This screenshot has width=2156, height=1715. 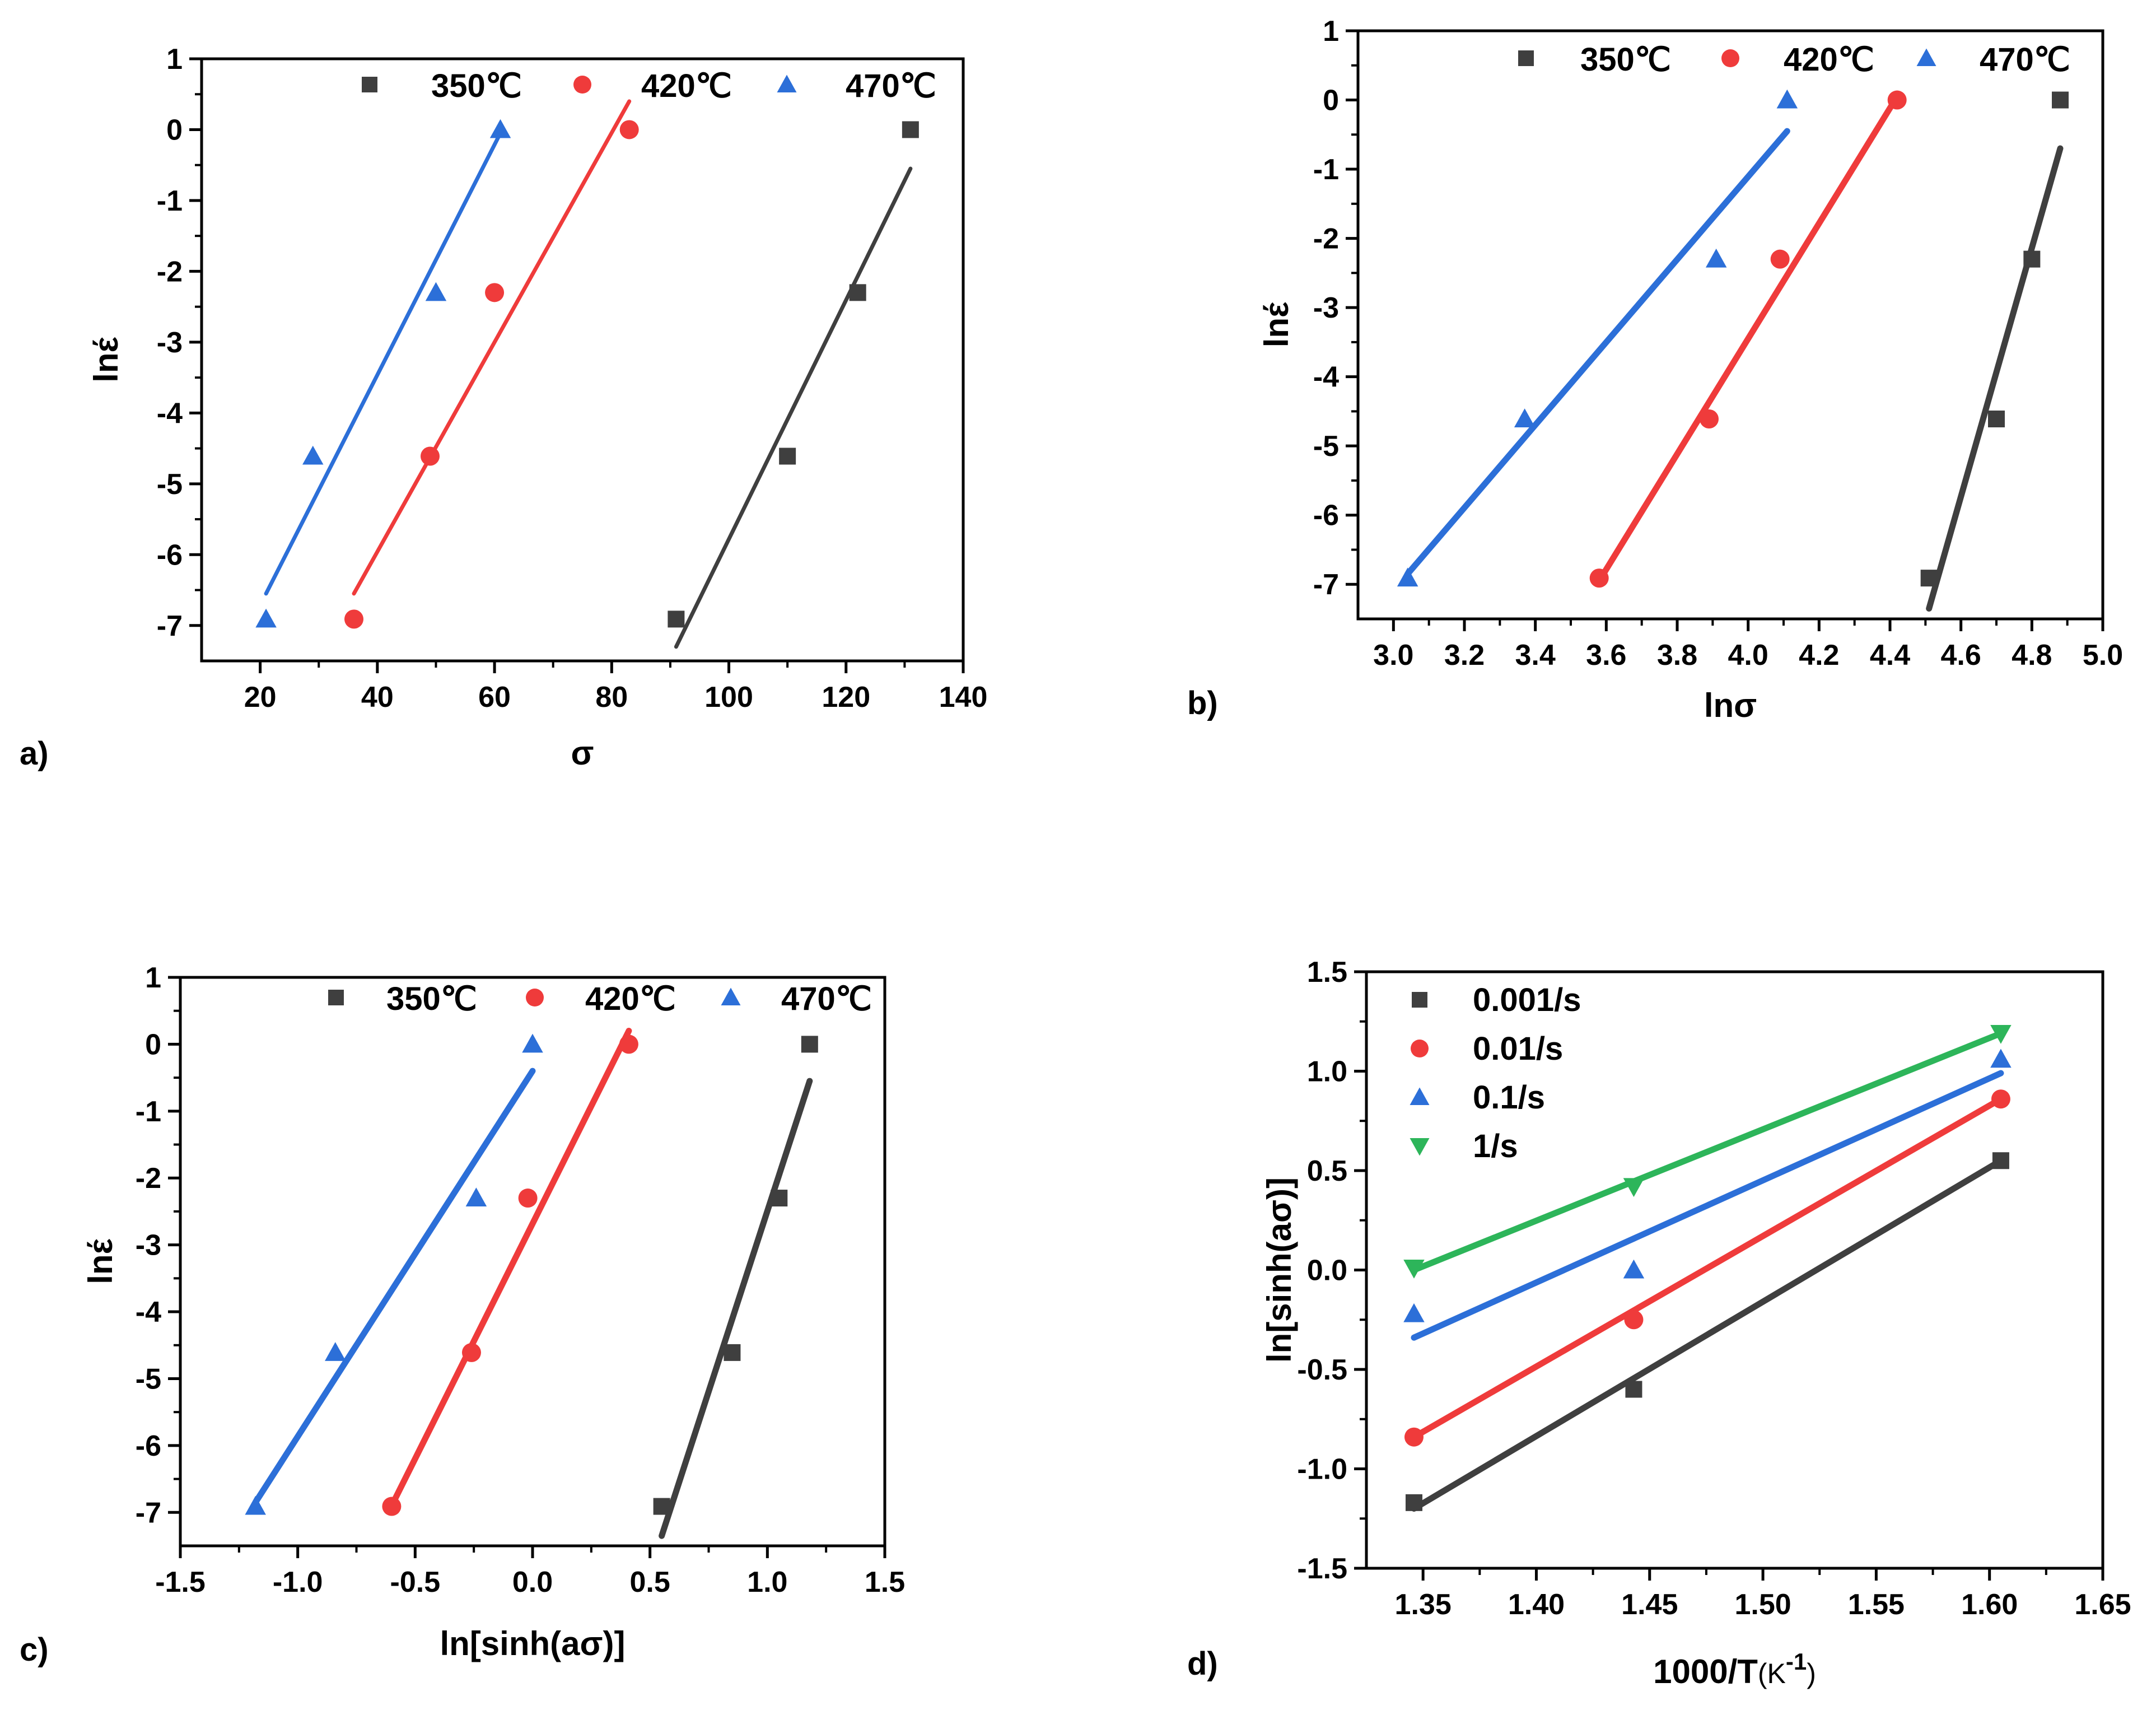 I want to click on x-tick-label: 4.6, so click(x=1961, y=655).